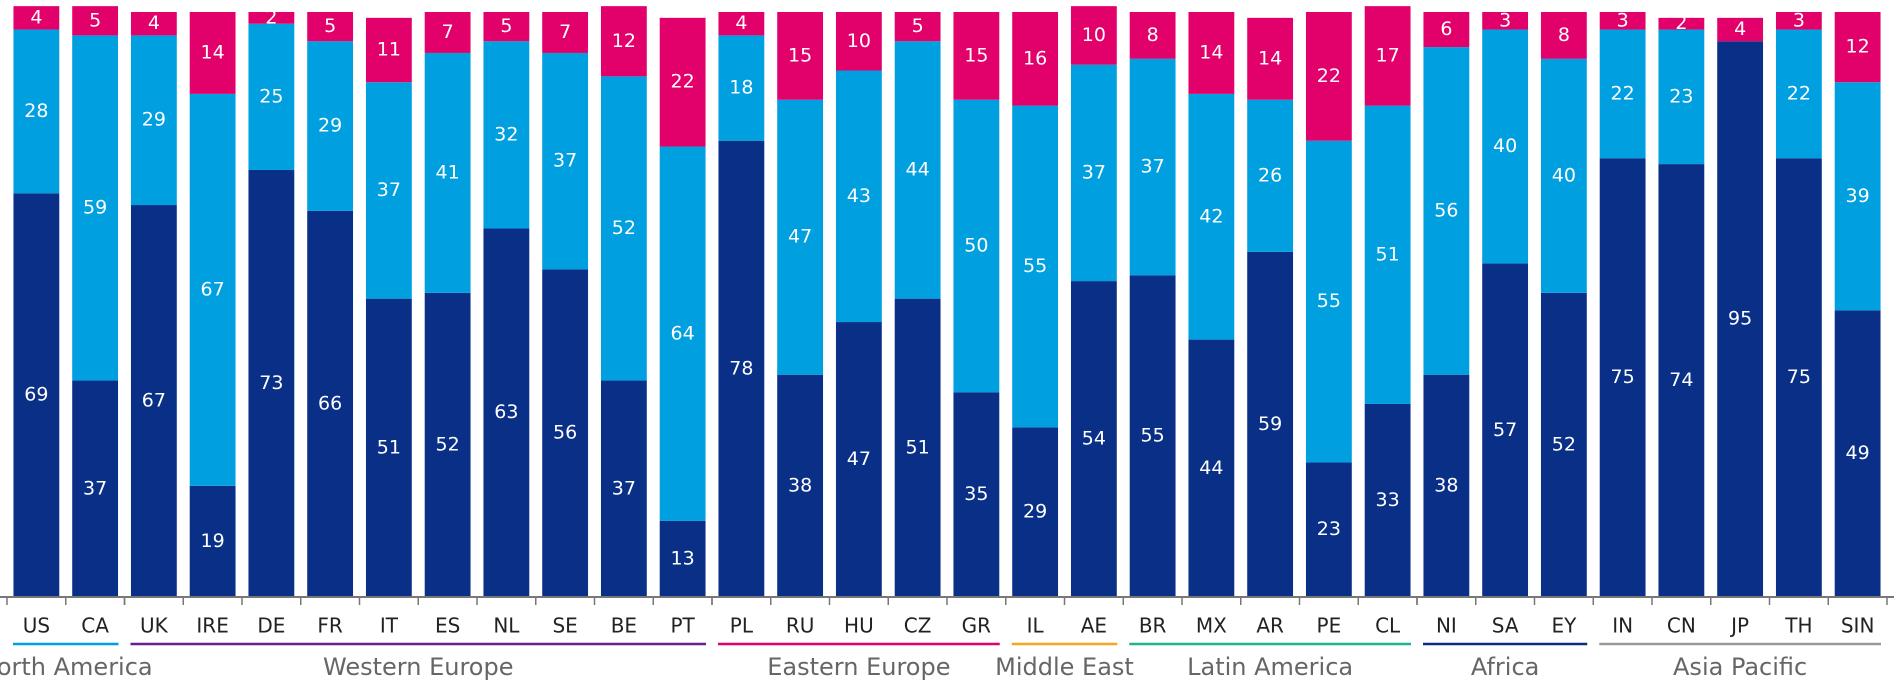  I want to click on data-label: 7, so click(565, 32).